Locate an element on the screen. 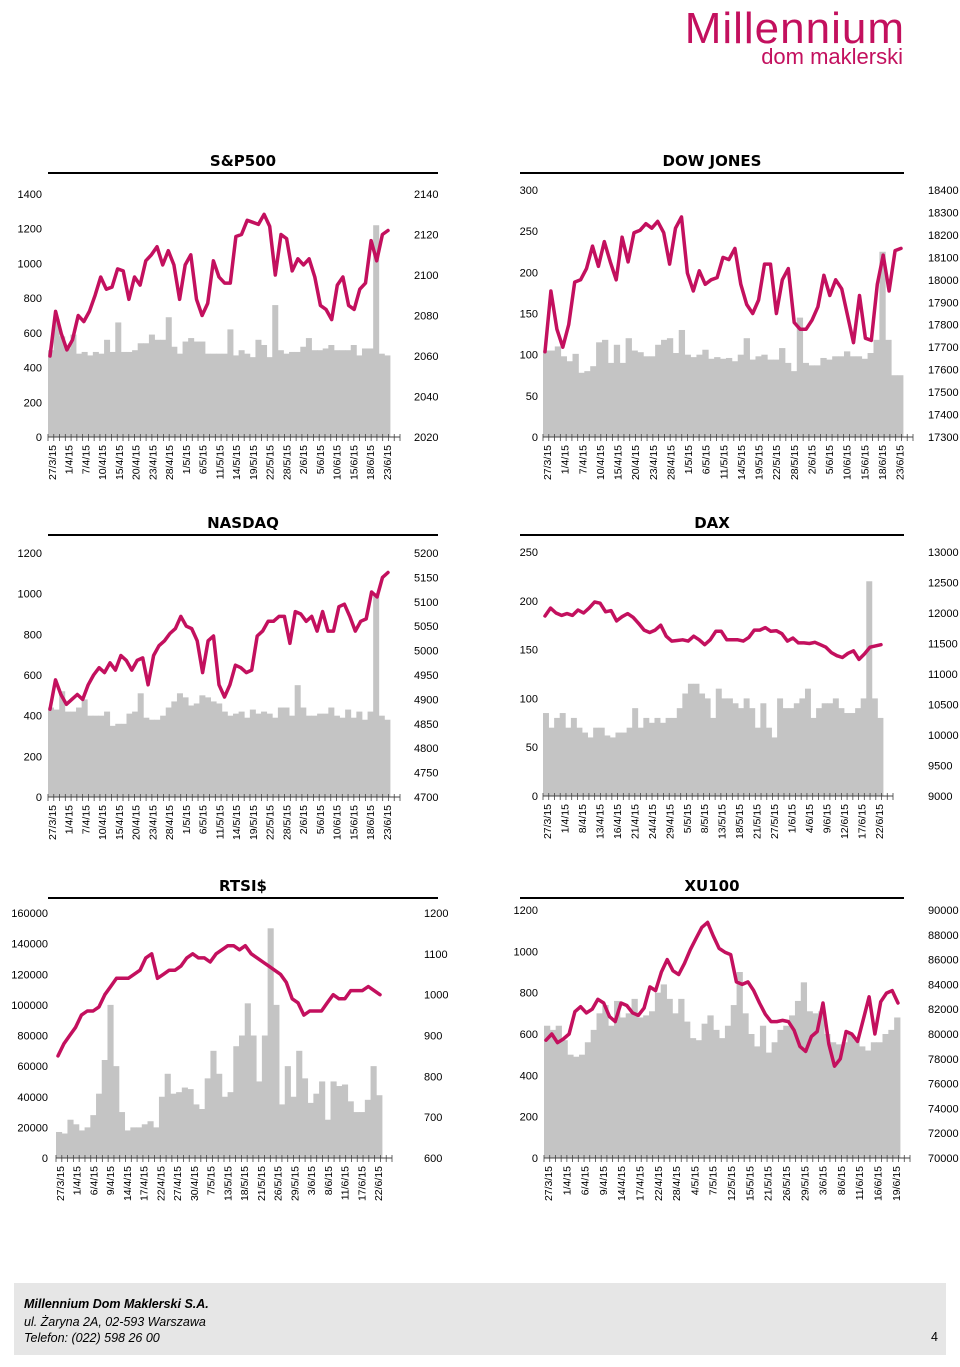 Image resolution: width=960 pixels, height=1367 pixels. rtsi-x-tick-label: 13/5/15 is located at coordinates (228, 1183).